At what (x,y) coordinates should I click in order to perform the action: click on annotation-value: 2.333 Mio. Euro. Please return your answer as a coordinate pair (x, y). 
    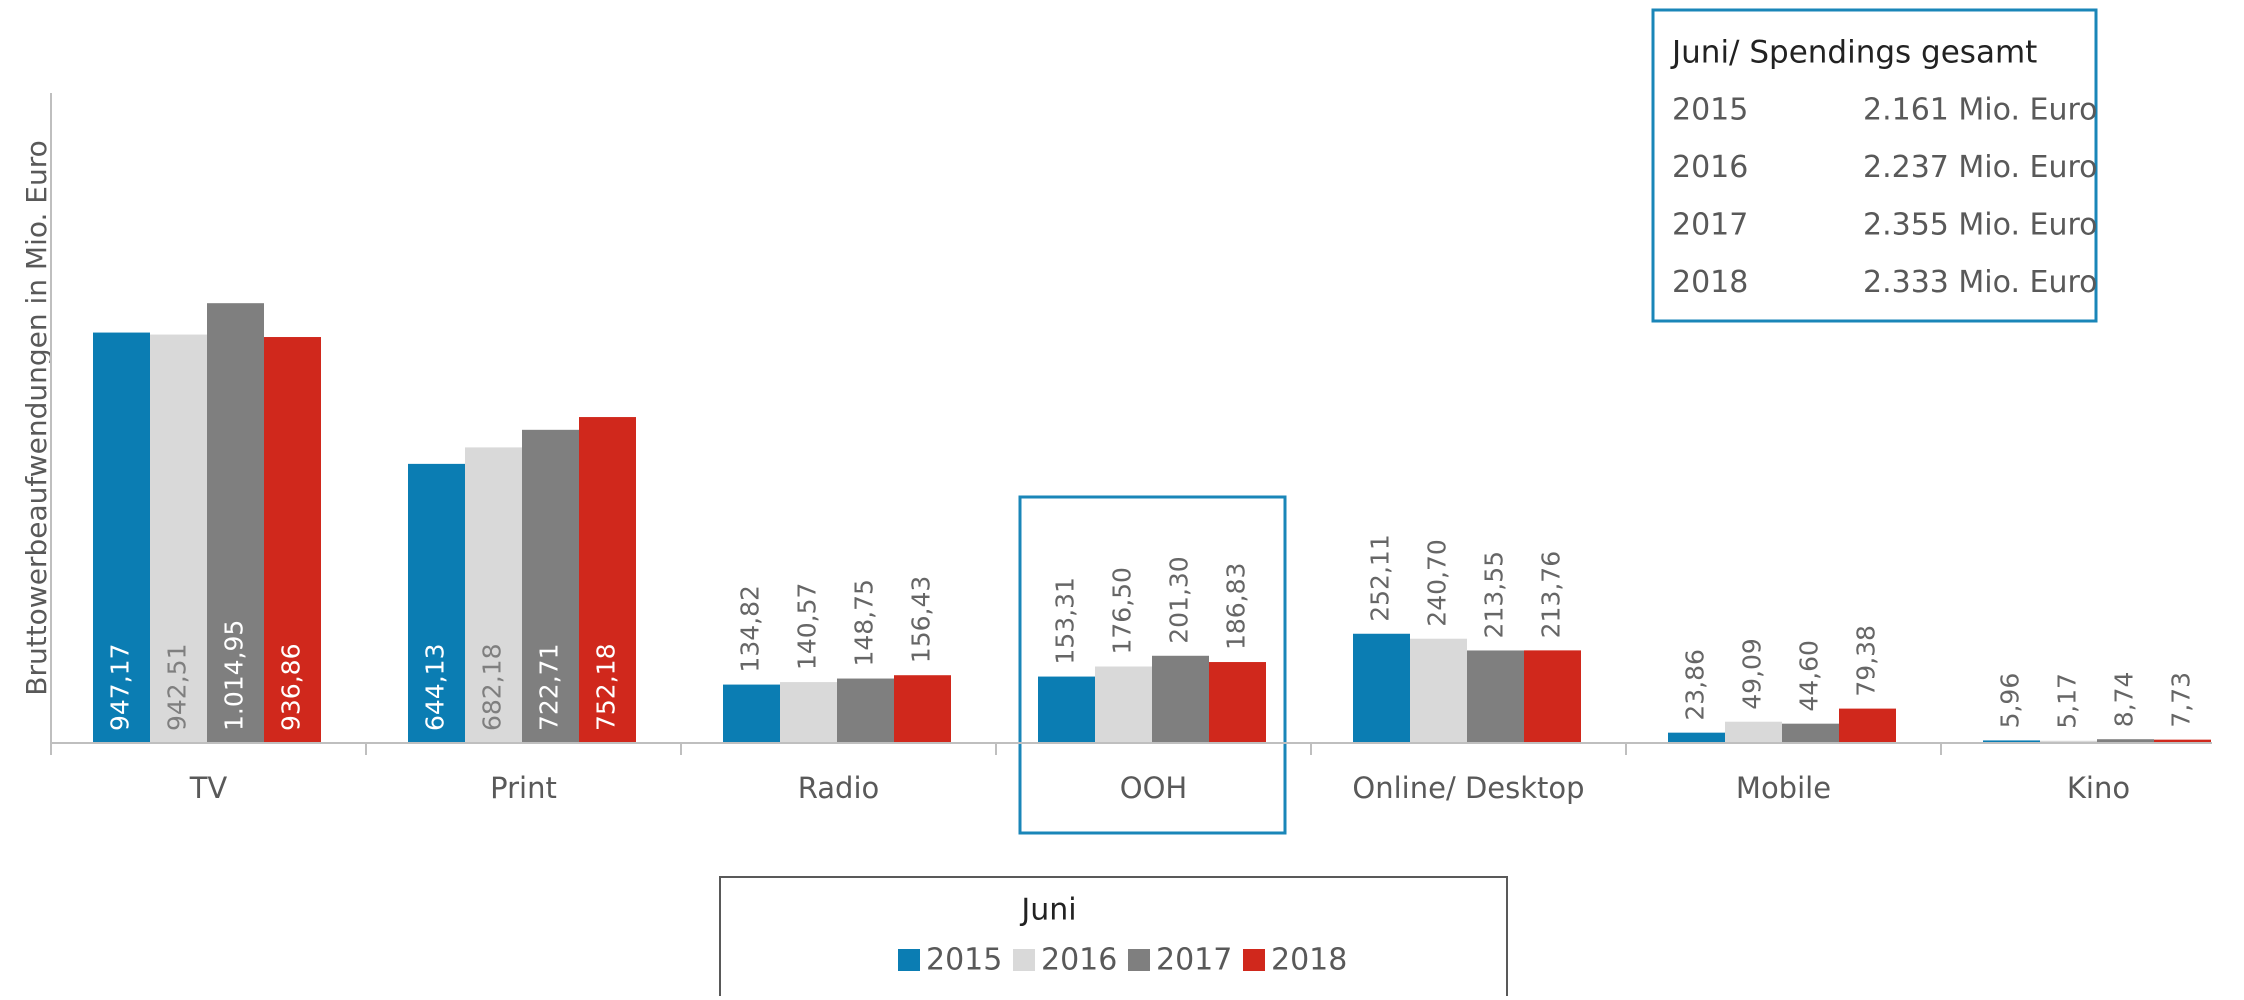
    Looking at the image, I should click on (1980, 282).